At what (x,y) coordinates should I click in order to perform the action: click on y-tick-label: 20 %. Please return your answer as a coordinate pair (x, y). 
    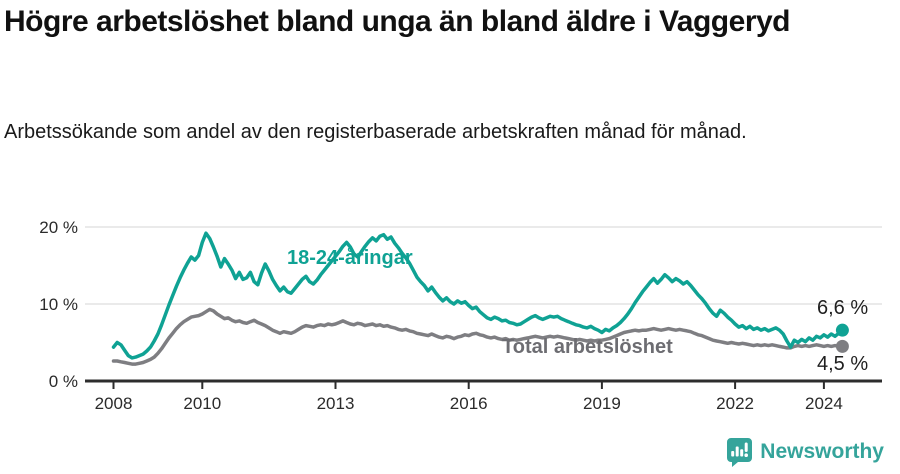
    Looking at the image, I should click on (58, 227).